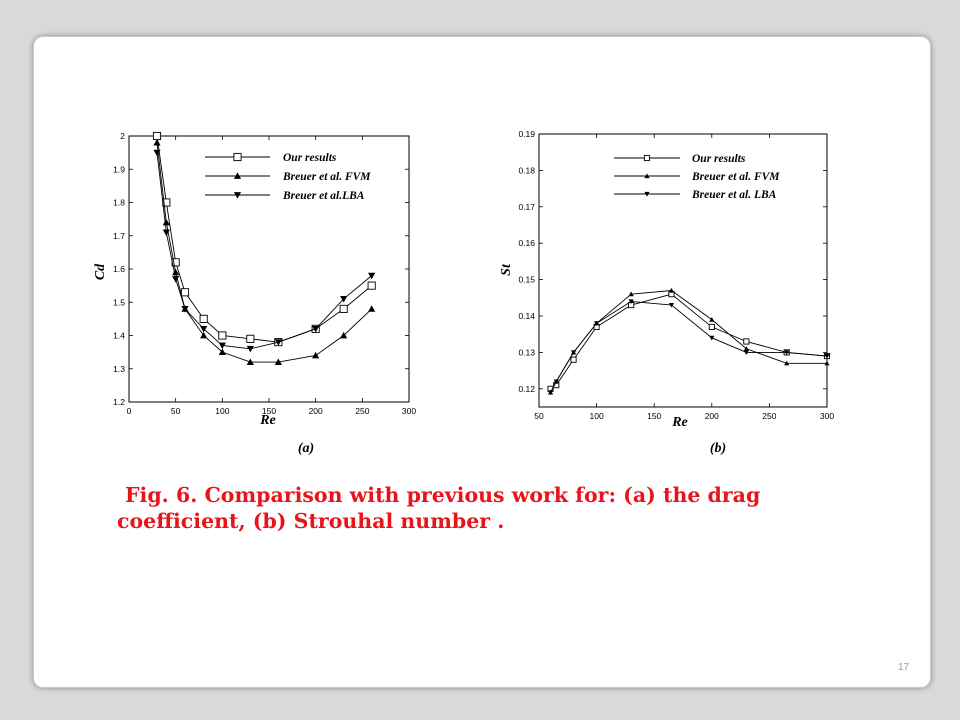 This screenshot has height=720, width=960. I want to click on y-tick-label: 1.3, so click(119, 369).